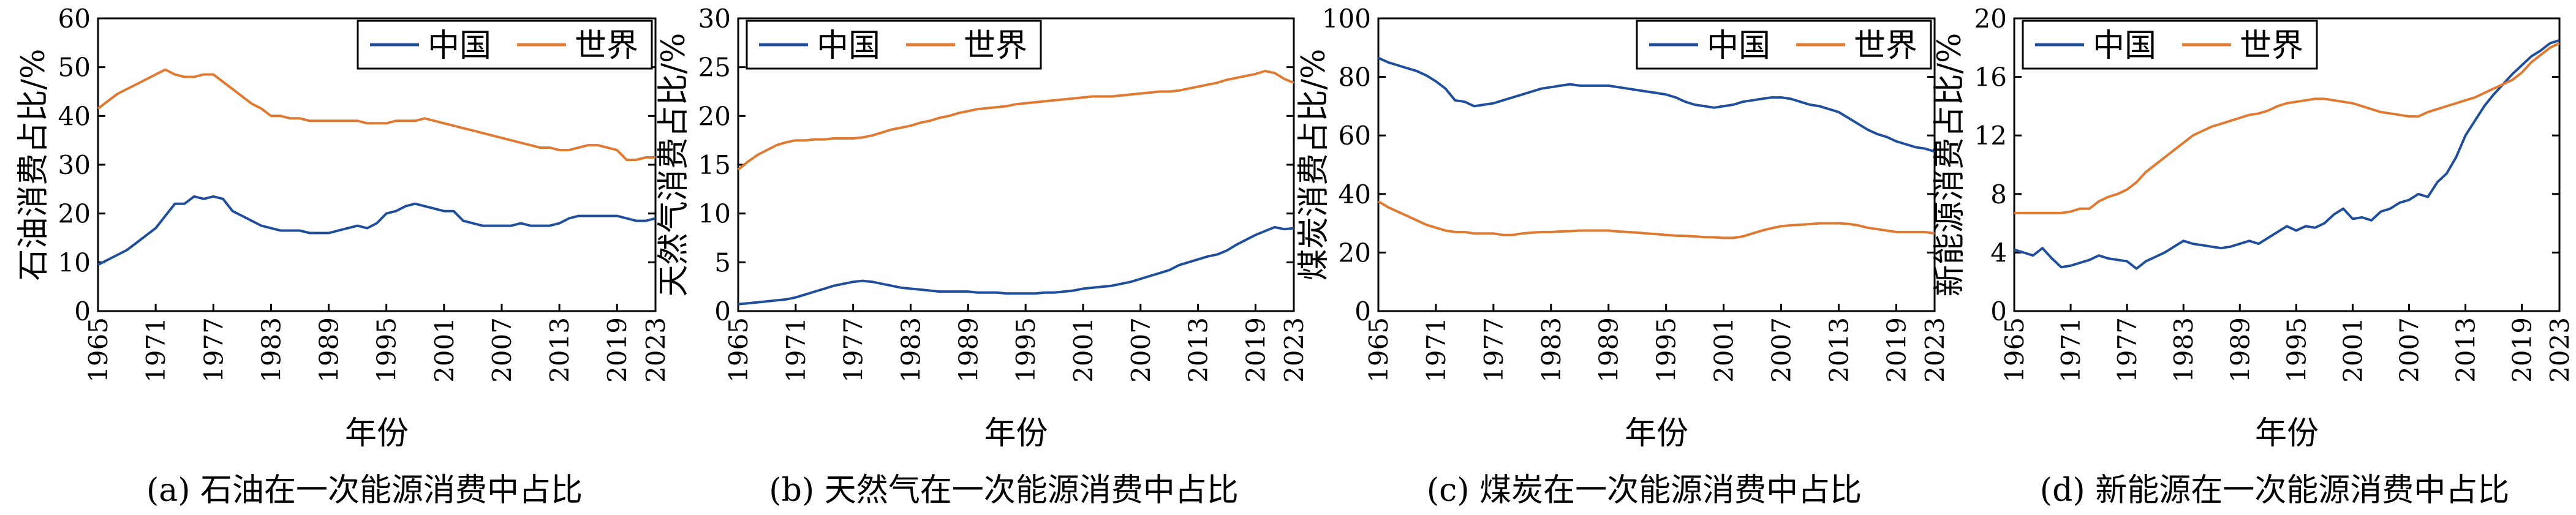  What do you see at coordinates (364, 490) in the screenshot?
I see `panel-caption: (a) 石油在一次能源消费中占比` at bounding box center [364, 490].